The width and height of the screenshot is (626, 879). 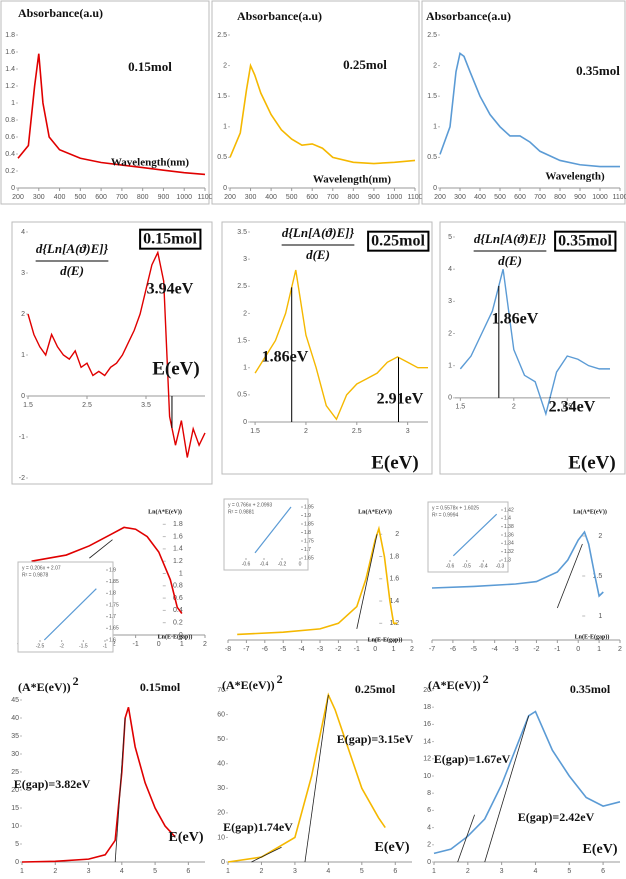 I want to click on y-tick-label: 70, so click(x=221, y=690).